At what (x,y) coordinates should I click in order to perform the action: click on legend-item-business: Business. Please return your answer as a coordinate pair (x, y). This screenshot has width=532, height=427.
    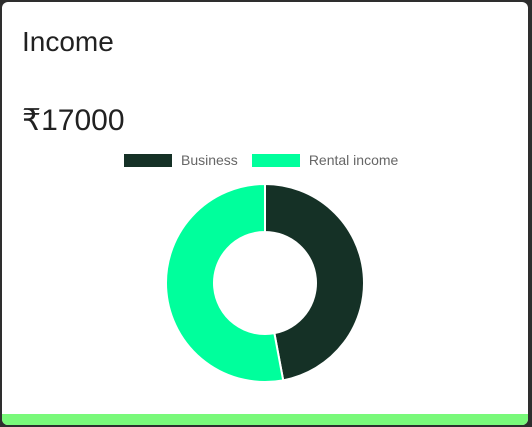
    Looking at the image, I should click on (181, 160).